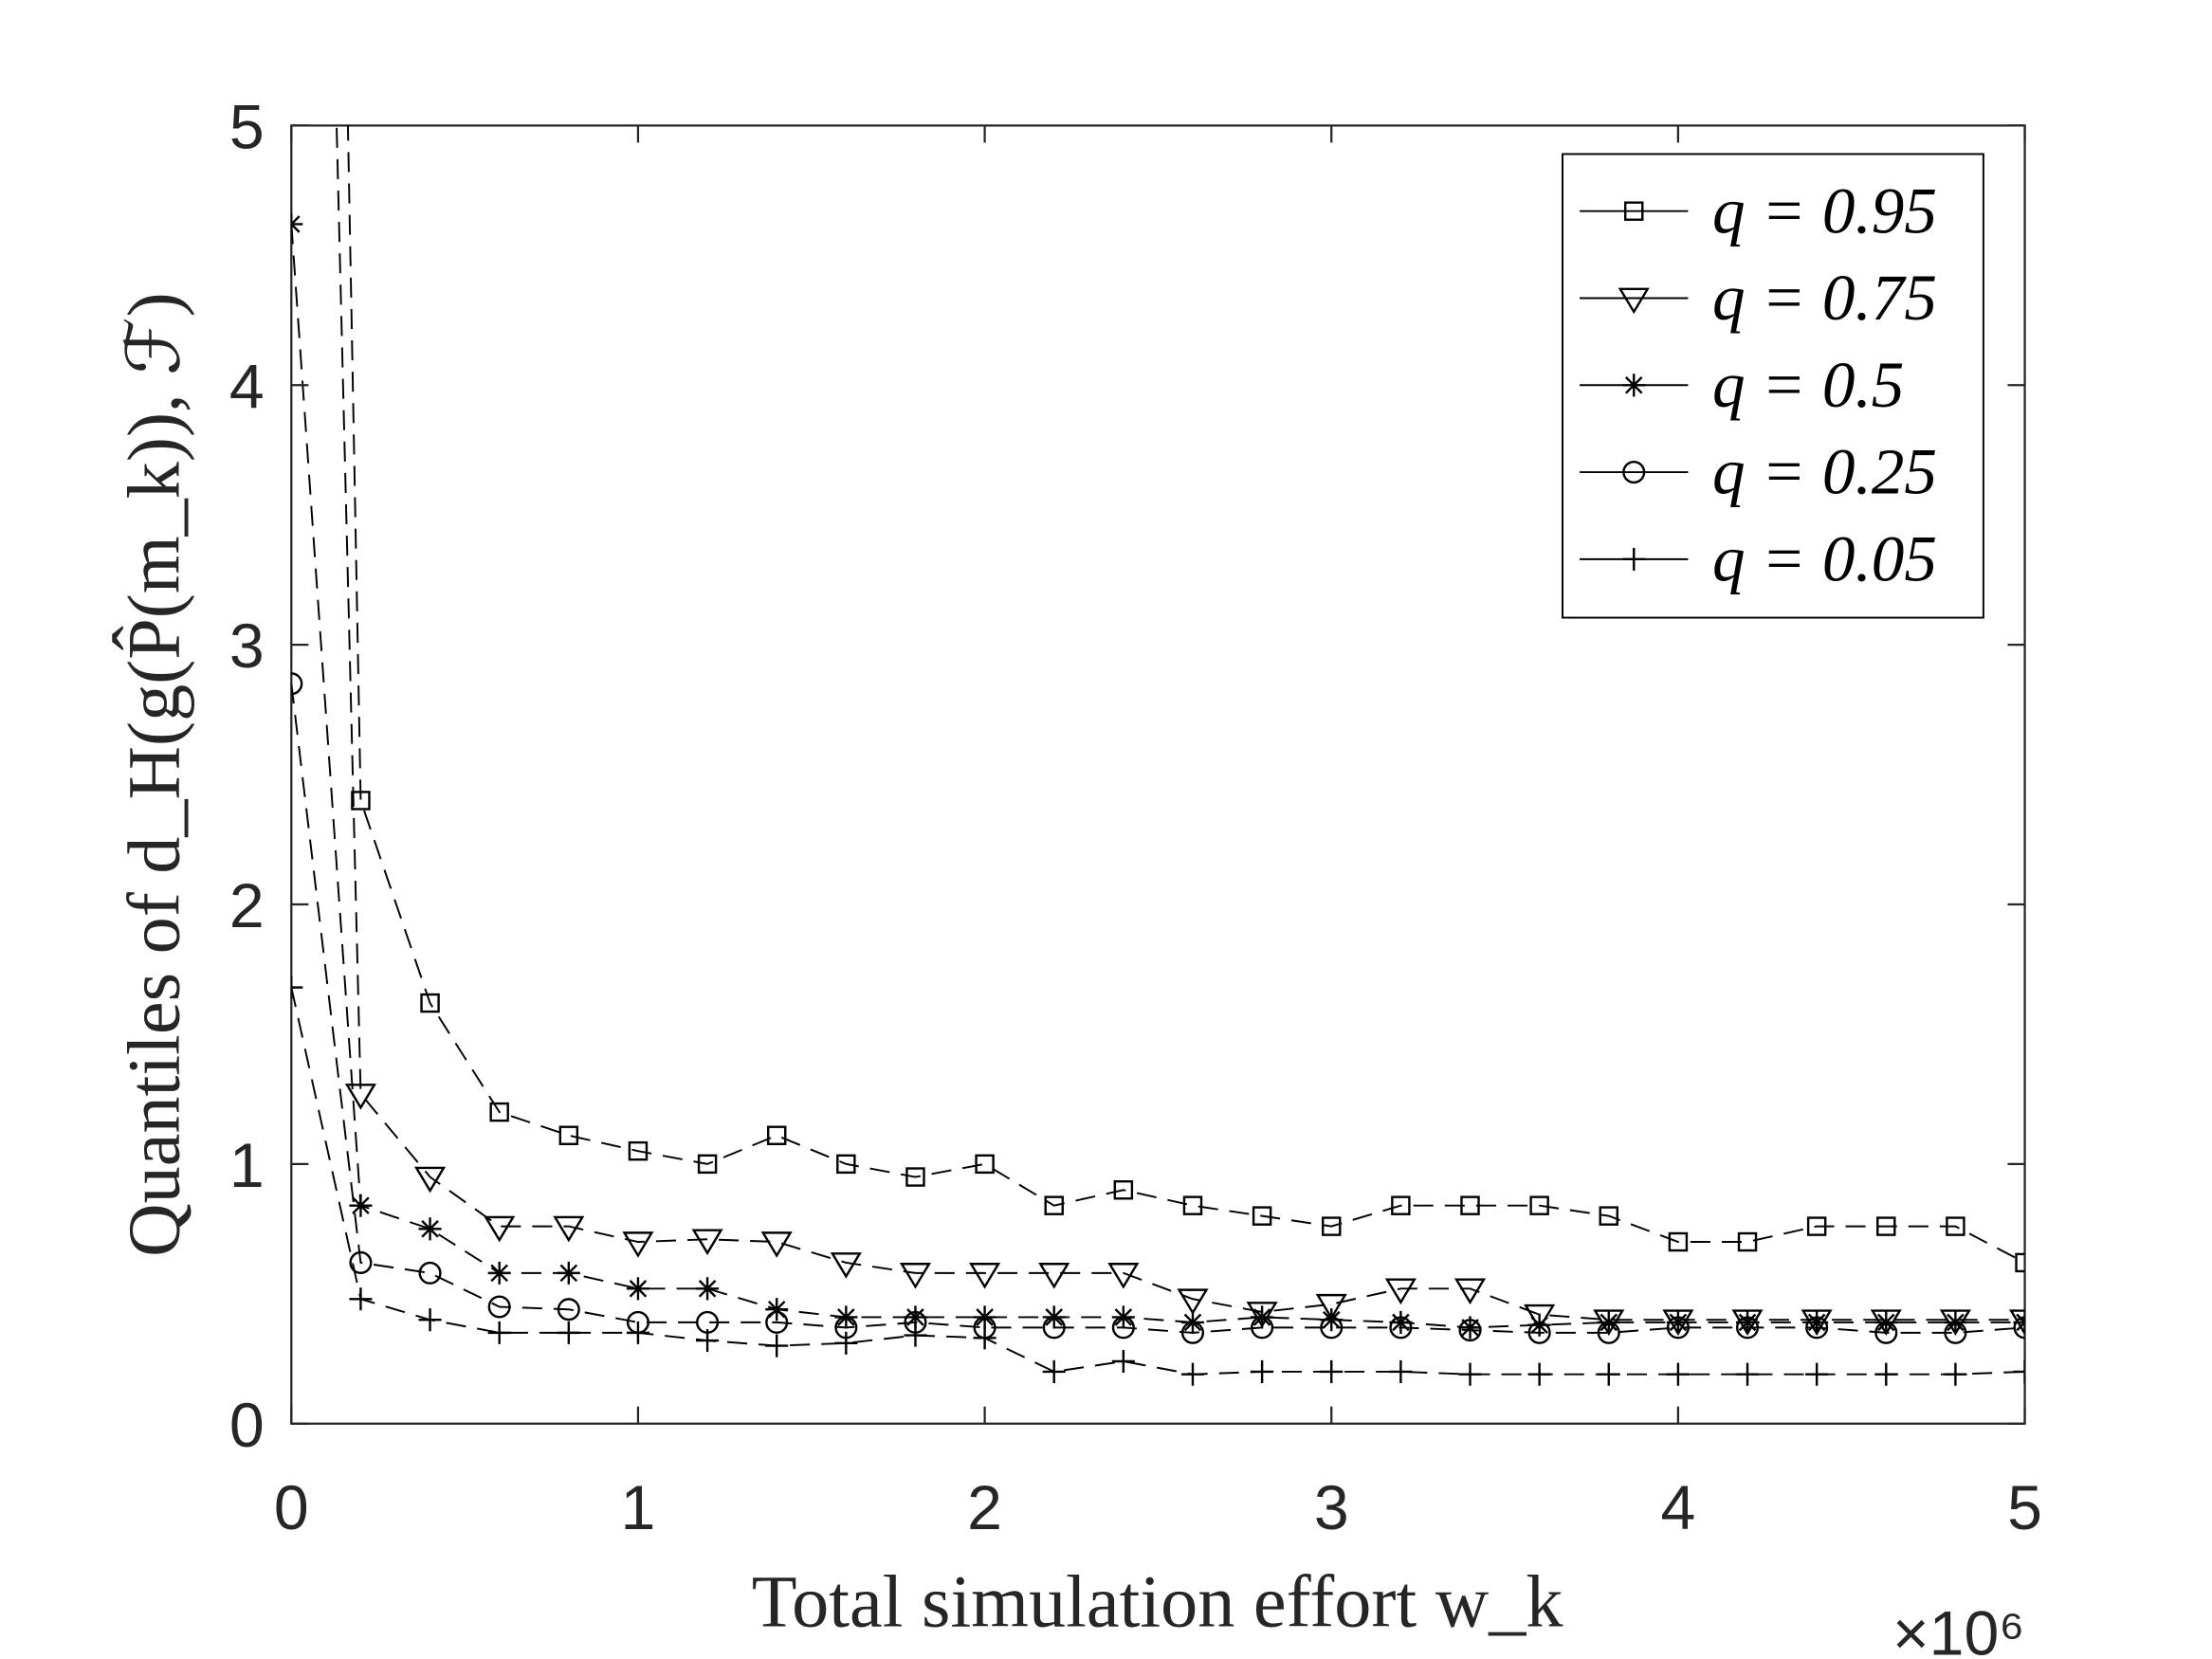  I want to click on x-tick-label: 3, so click(1331, 1508).